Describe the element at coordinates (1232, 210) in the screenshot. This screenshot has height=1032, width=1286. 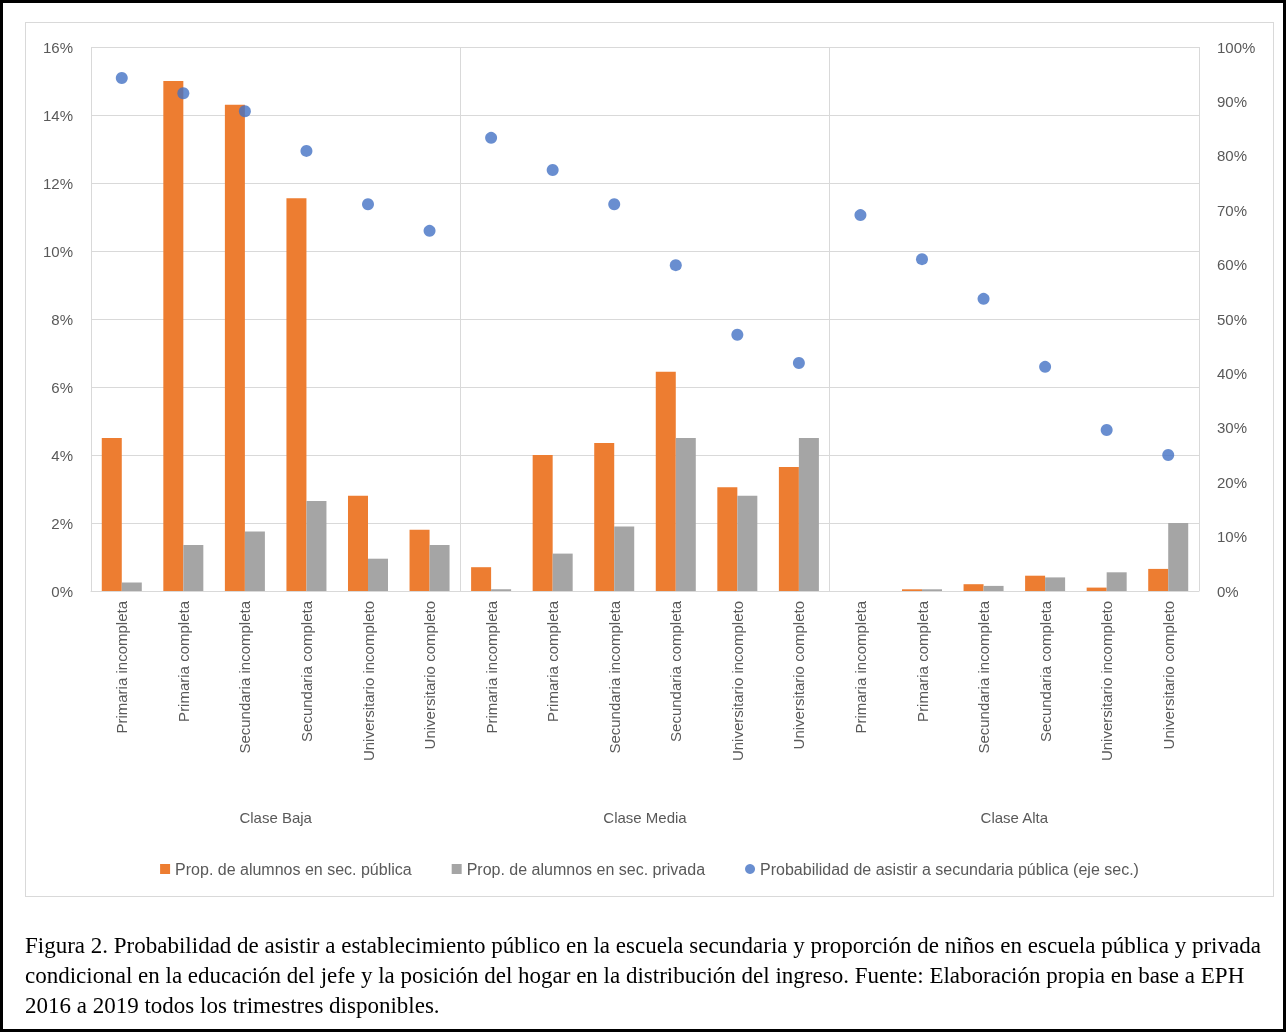
I see `y2-tick-label: 70%` at that location.